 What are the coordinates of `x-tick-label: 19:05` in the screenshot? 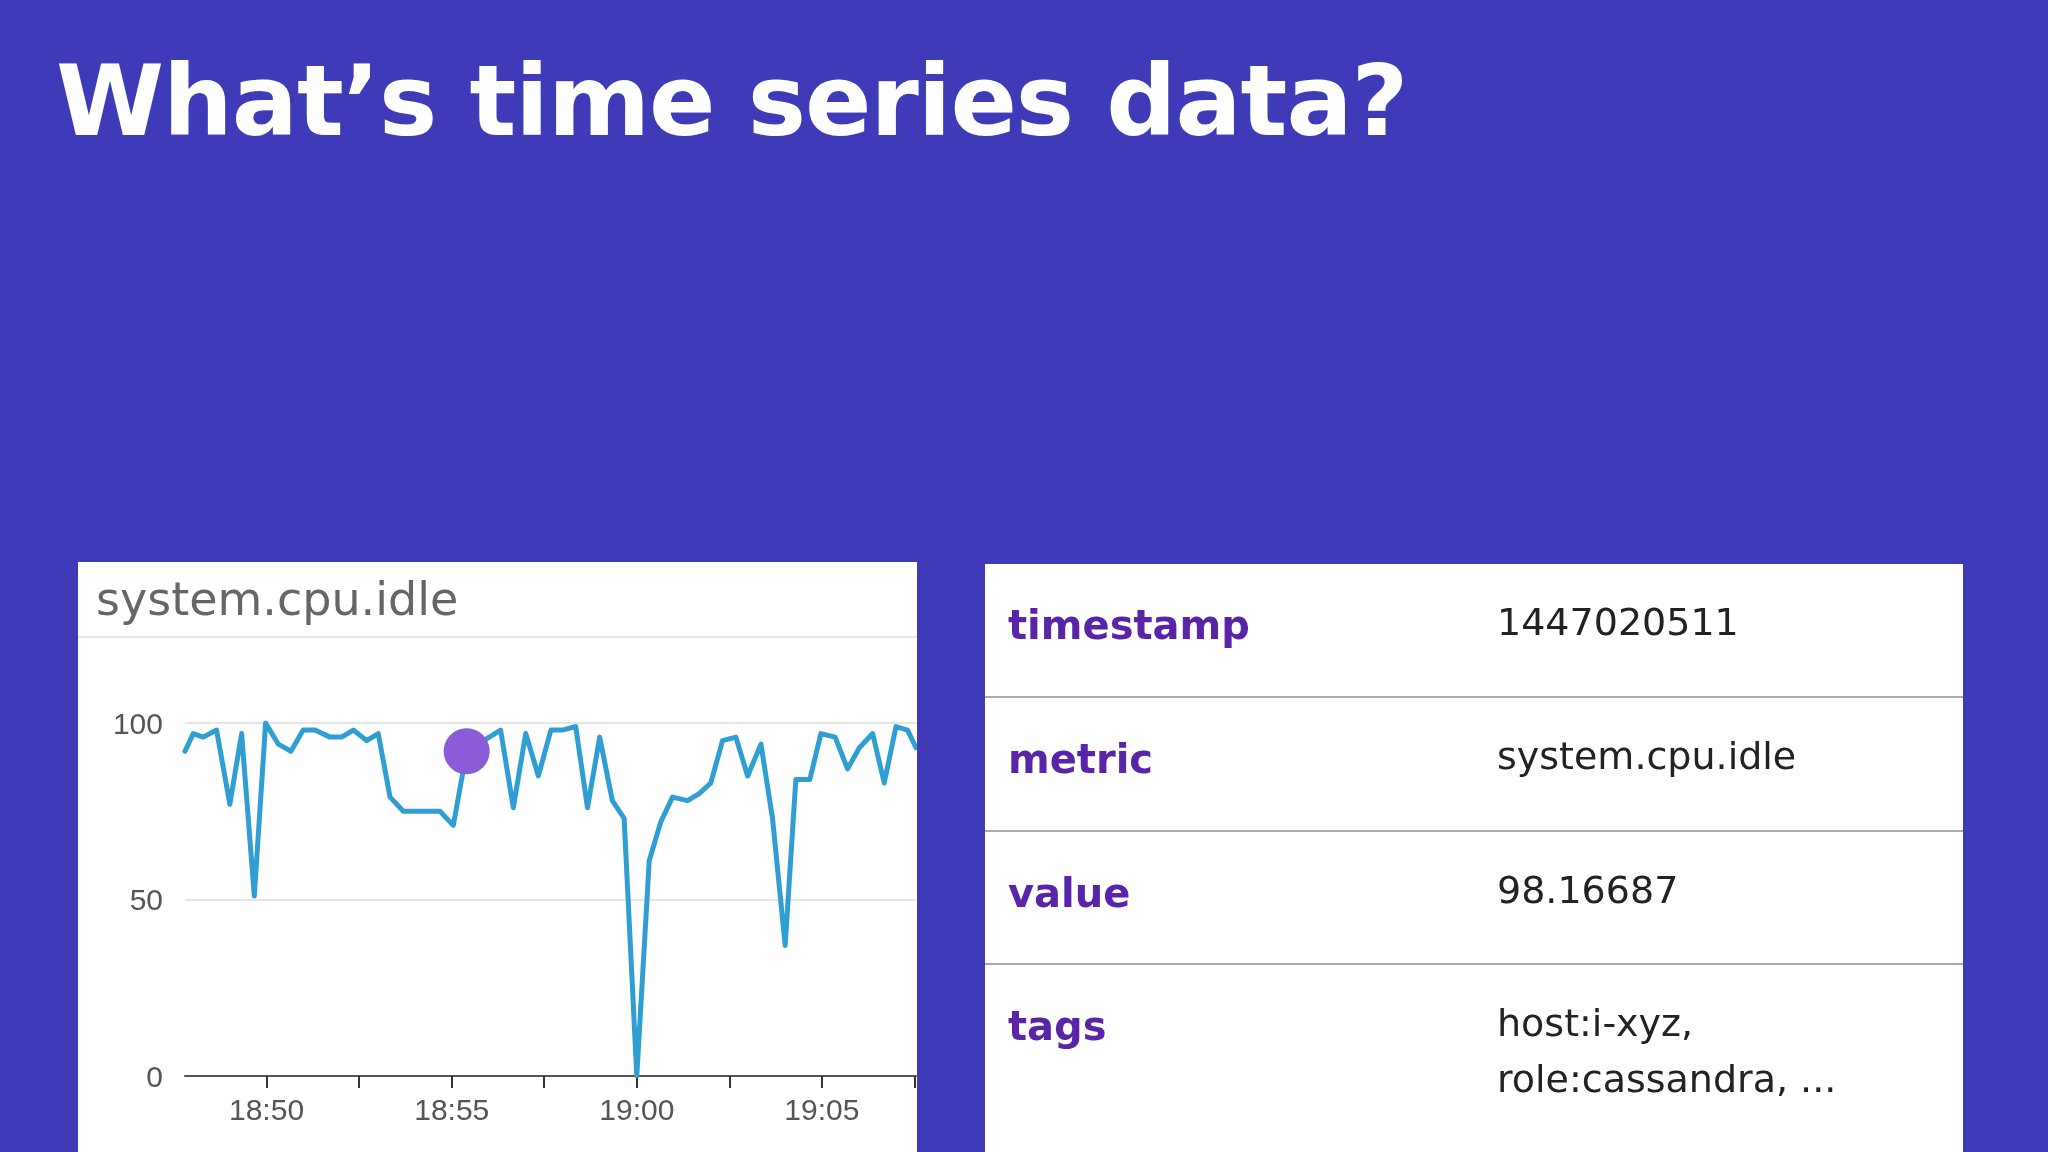 It's located at (822, 1109).